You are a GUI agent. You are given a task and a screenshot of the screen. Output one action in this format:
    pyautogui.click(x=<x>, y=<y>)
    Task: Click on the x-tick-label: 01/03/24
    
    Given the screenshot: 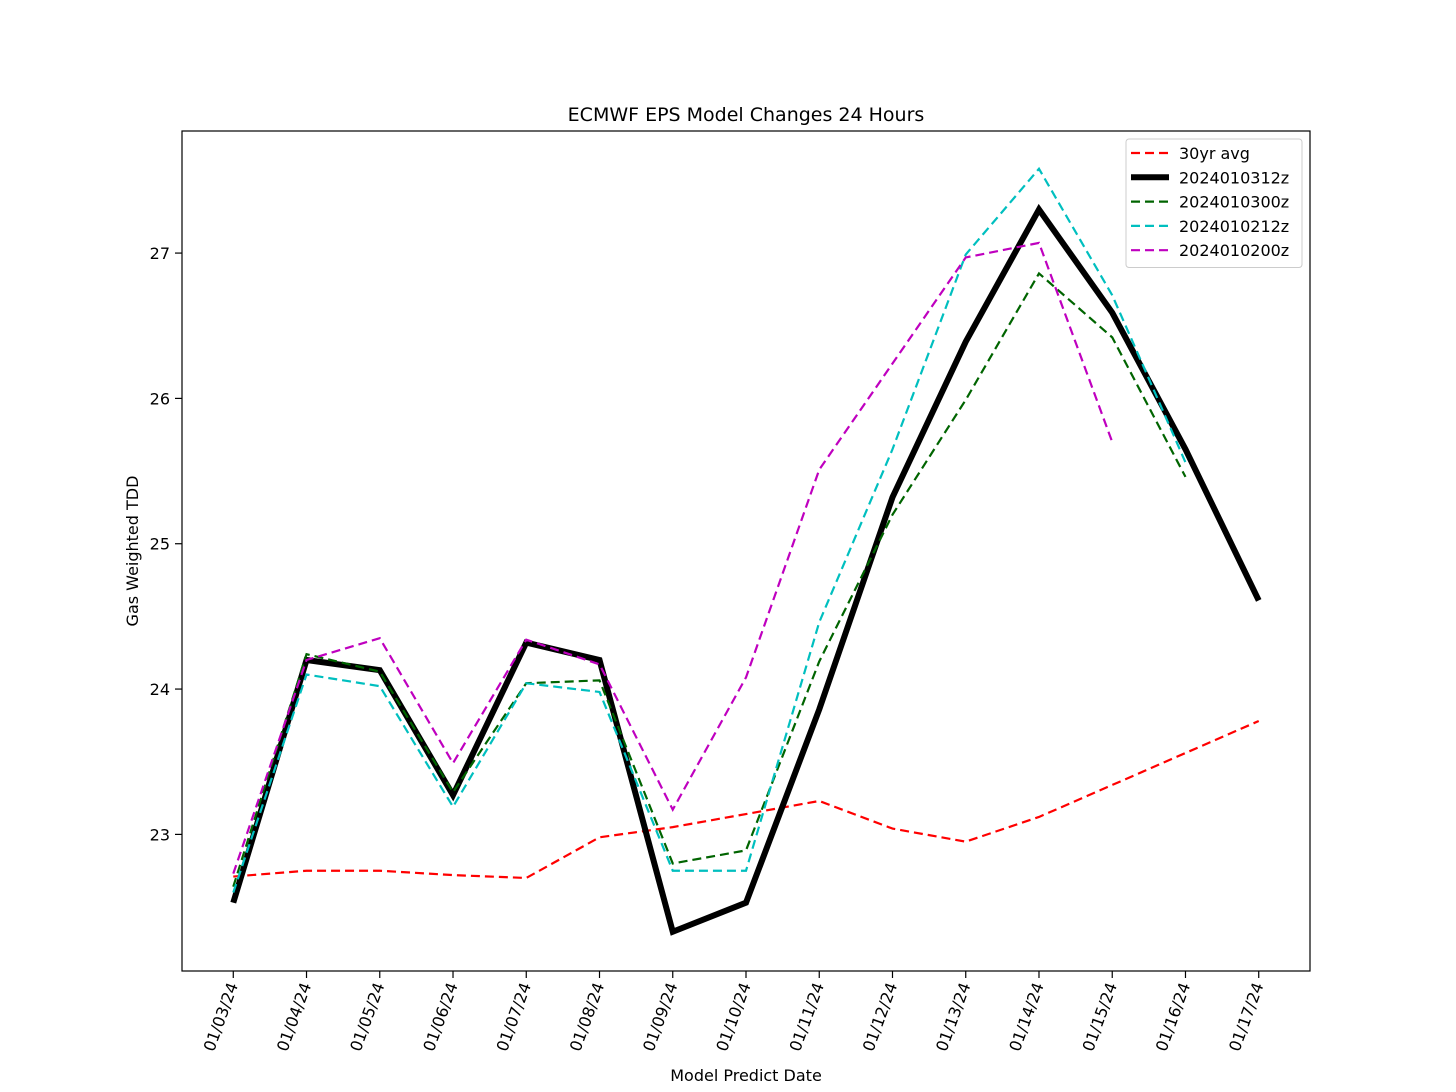 What is the action you would take?
    pyautogui.click(x=221, y=1017)
    